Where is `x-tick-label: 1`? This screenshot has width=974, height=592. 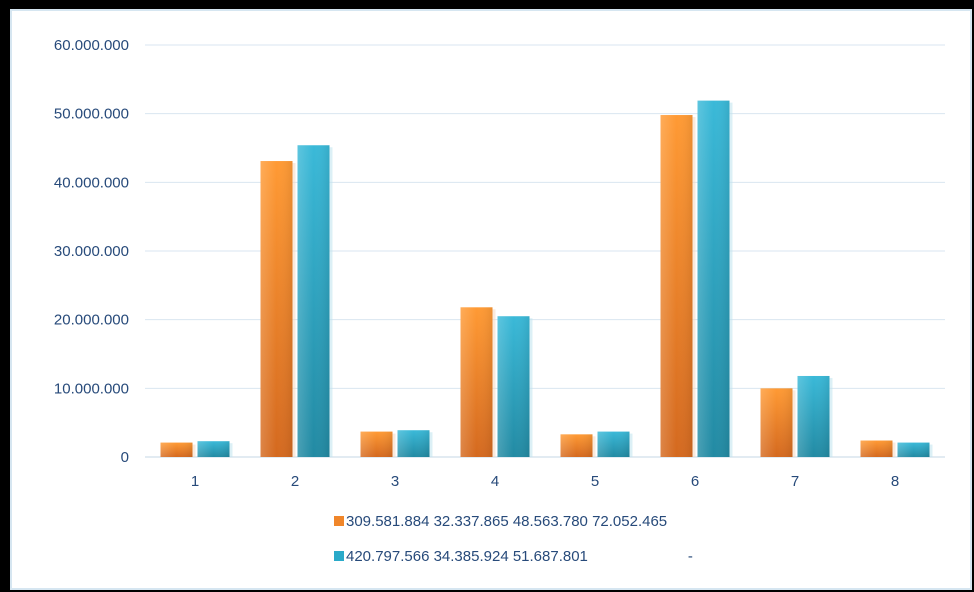 x-tick-label: 1 is located at coordinates (195, 481).